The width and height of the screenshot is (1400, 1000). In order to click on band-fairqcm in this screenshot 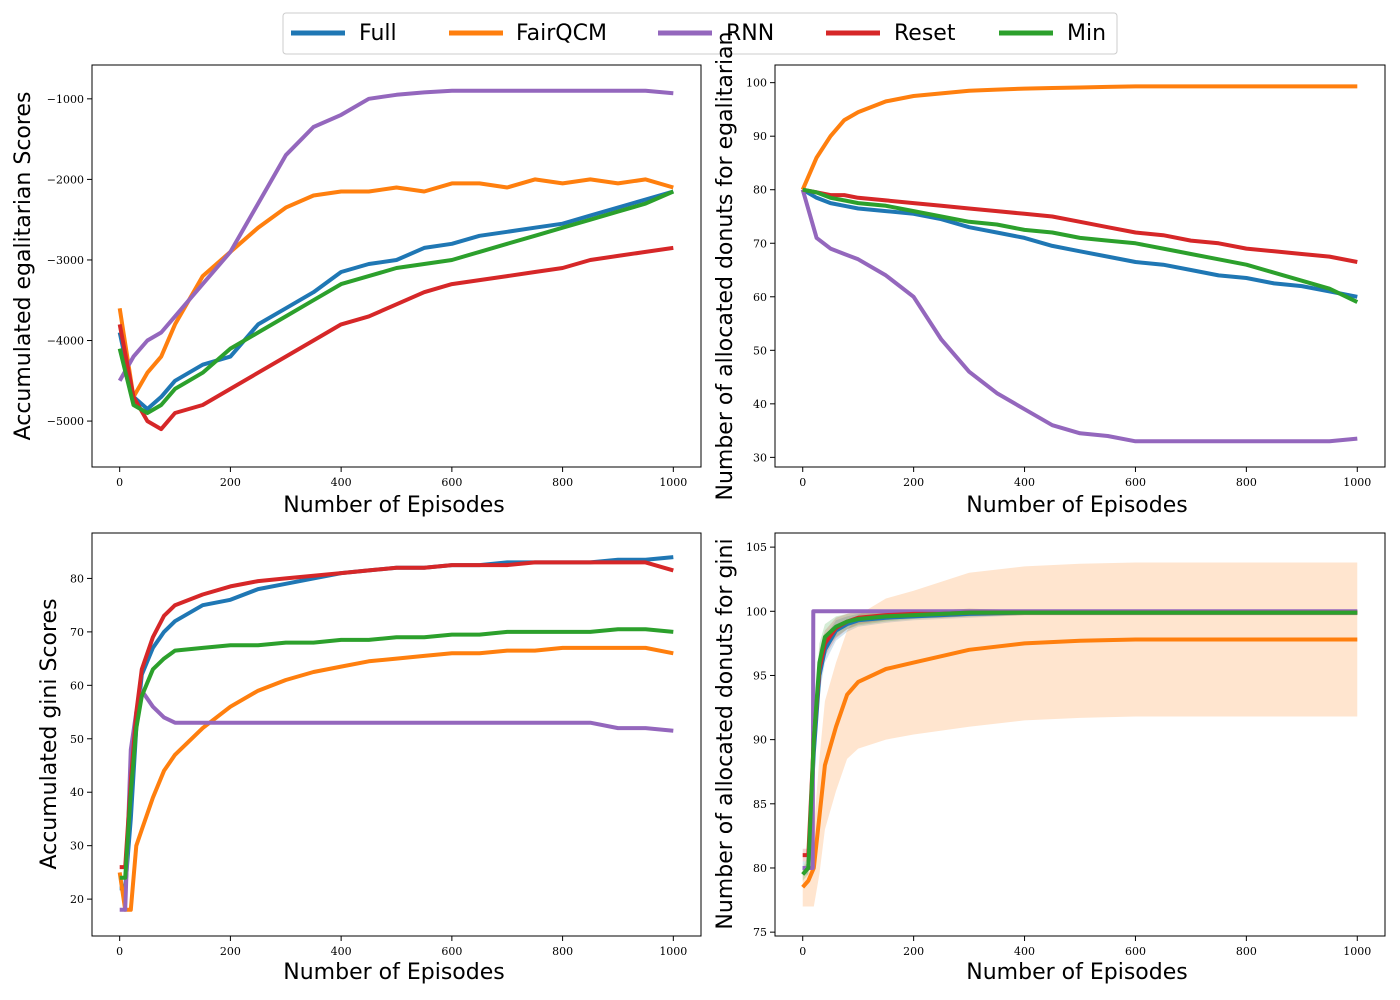, I will do `click(1080, 734)`.